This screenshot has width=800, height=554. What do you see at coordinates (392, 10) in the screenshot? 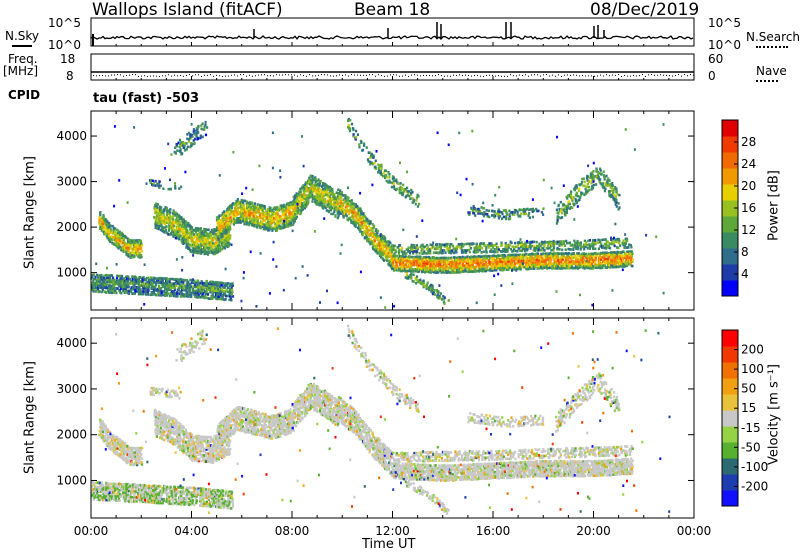
I see `beam-title: Beam 18` at bounding box center [392, 10].